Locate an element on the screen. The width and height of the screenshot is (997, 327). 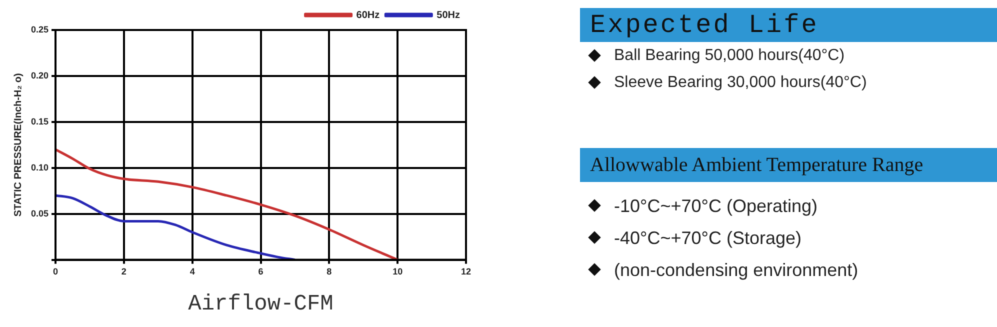
text: -10°C~+70°C (Operating) is located at coordinates (716, 206).